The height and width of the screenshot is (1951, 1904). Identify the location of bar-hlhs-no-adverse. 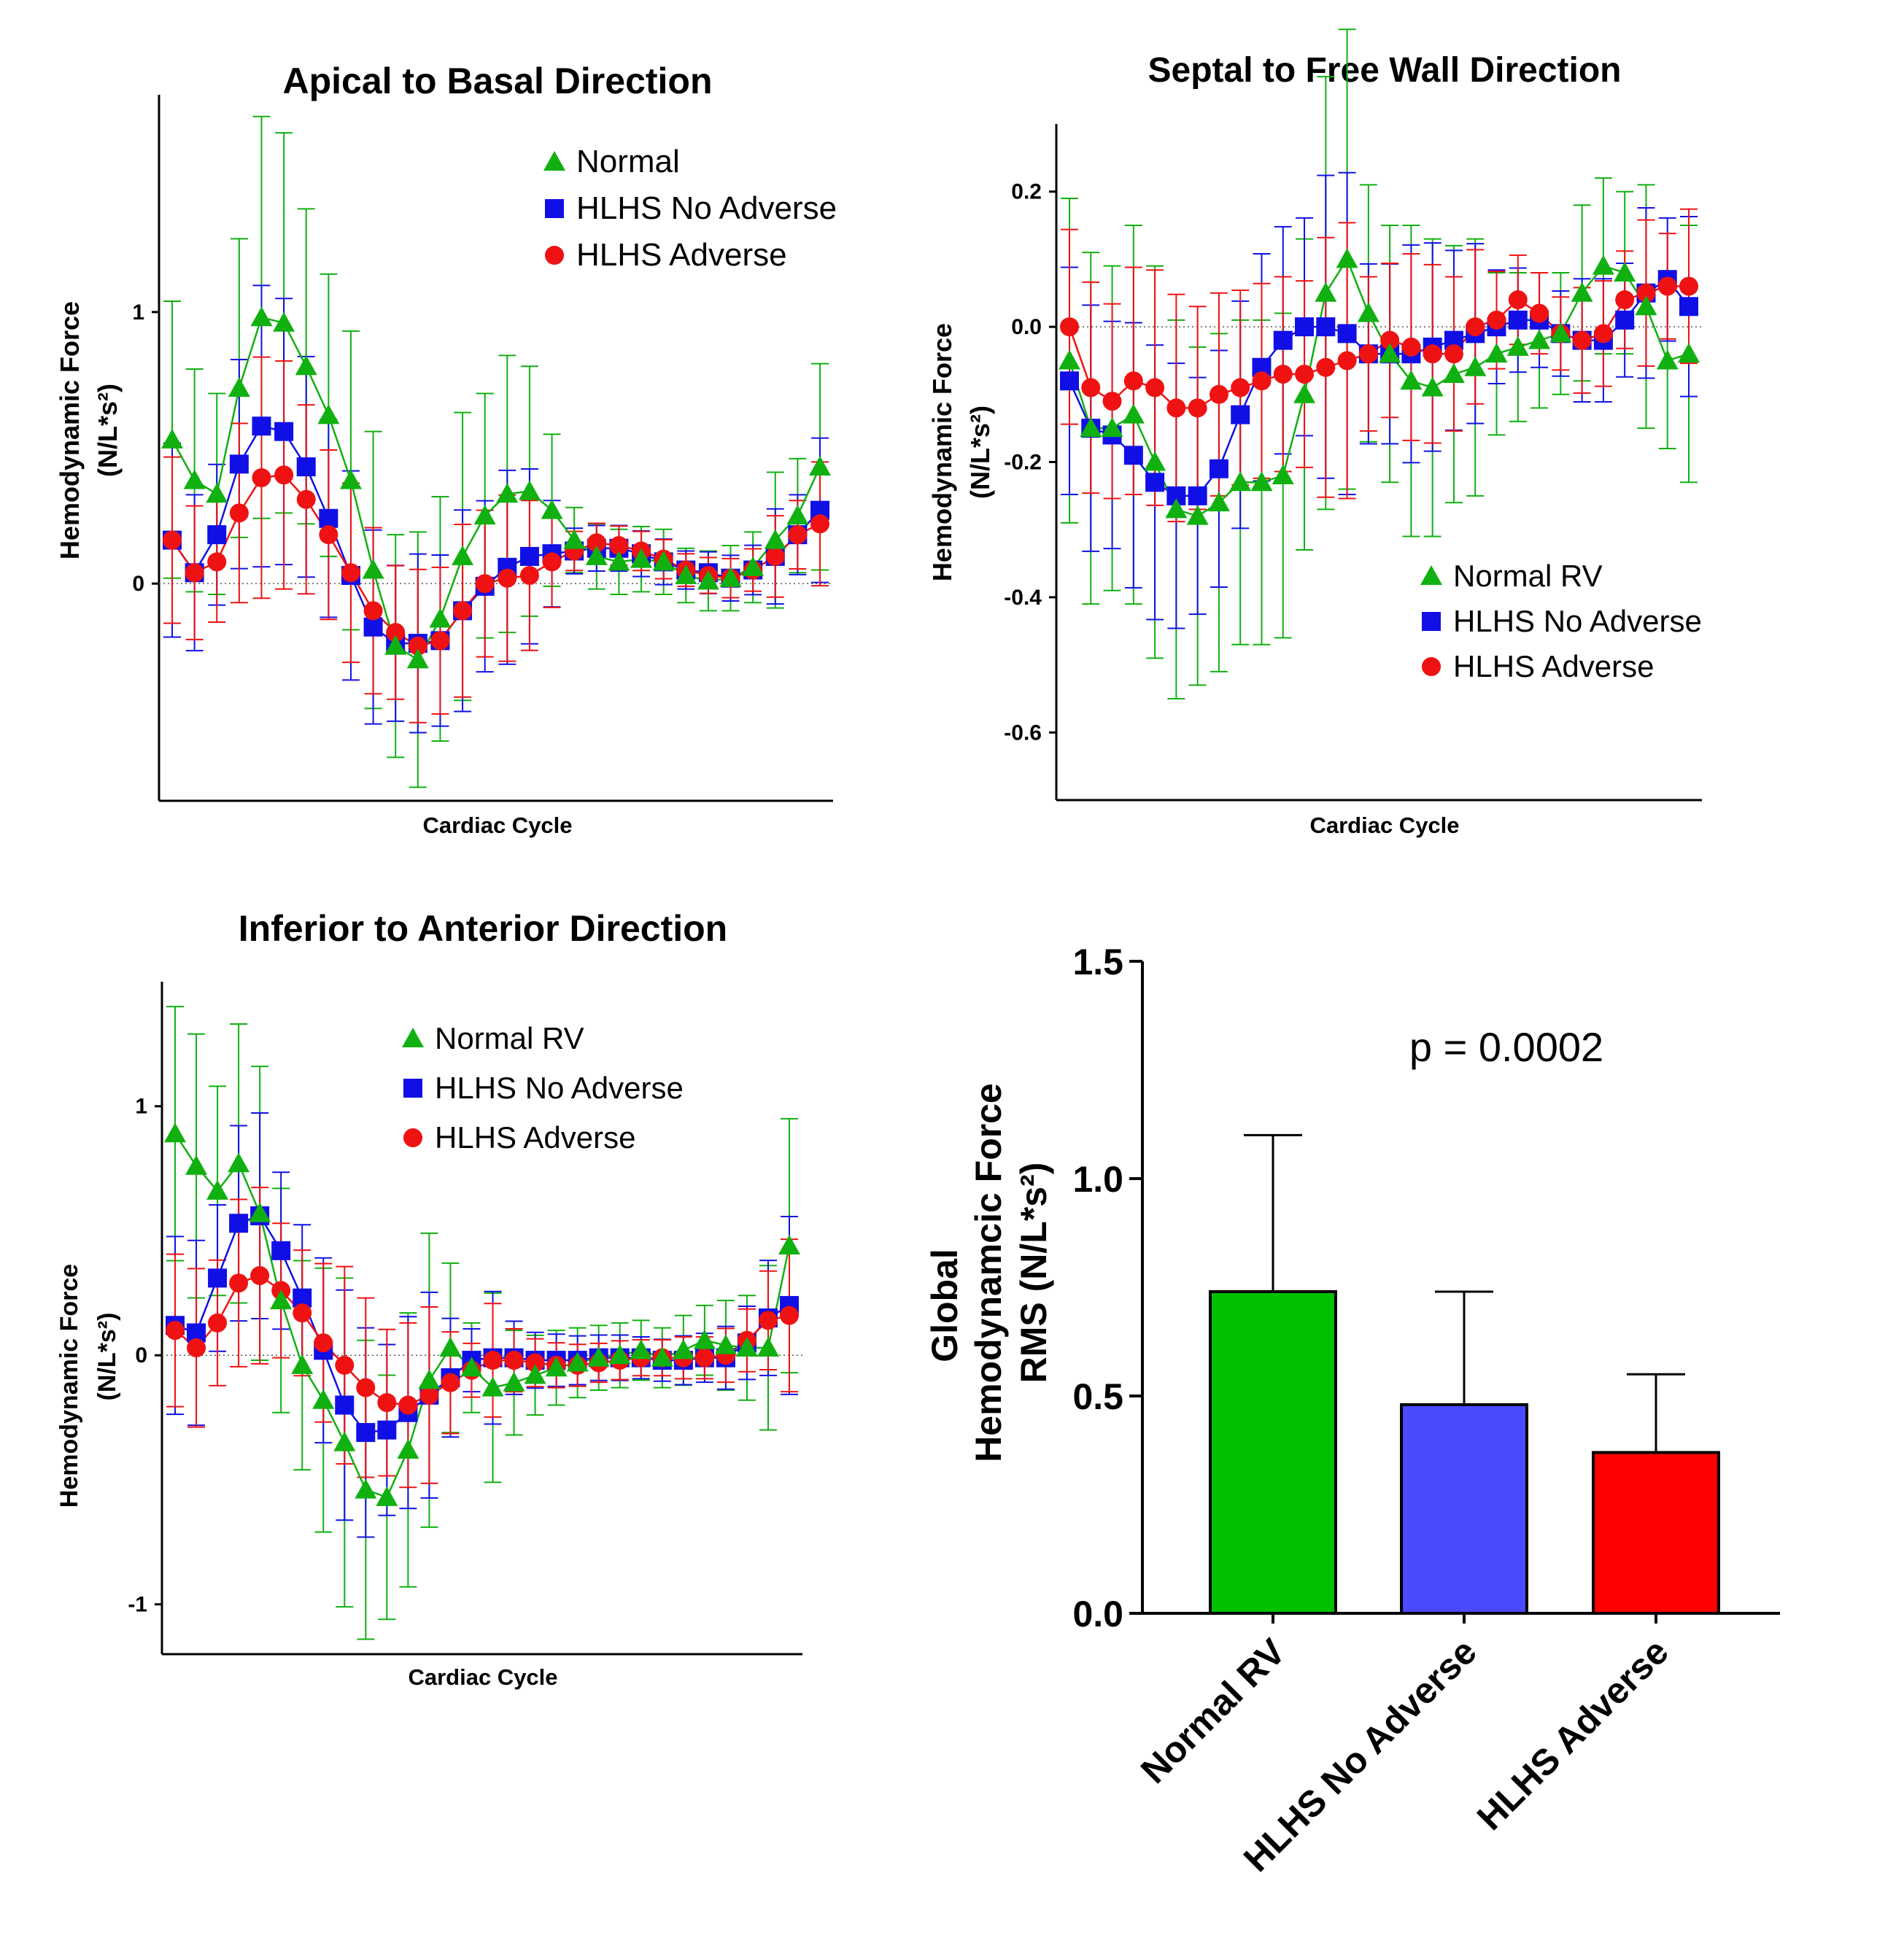
(1464, 1509).